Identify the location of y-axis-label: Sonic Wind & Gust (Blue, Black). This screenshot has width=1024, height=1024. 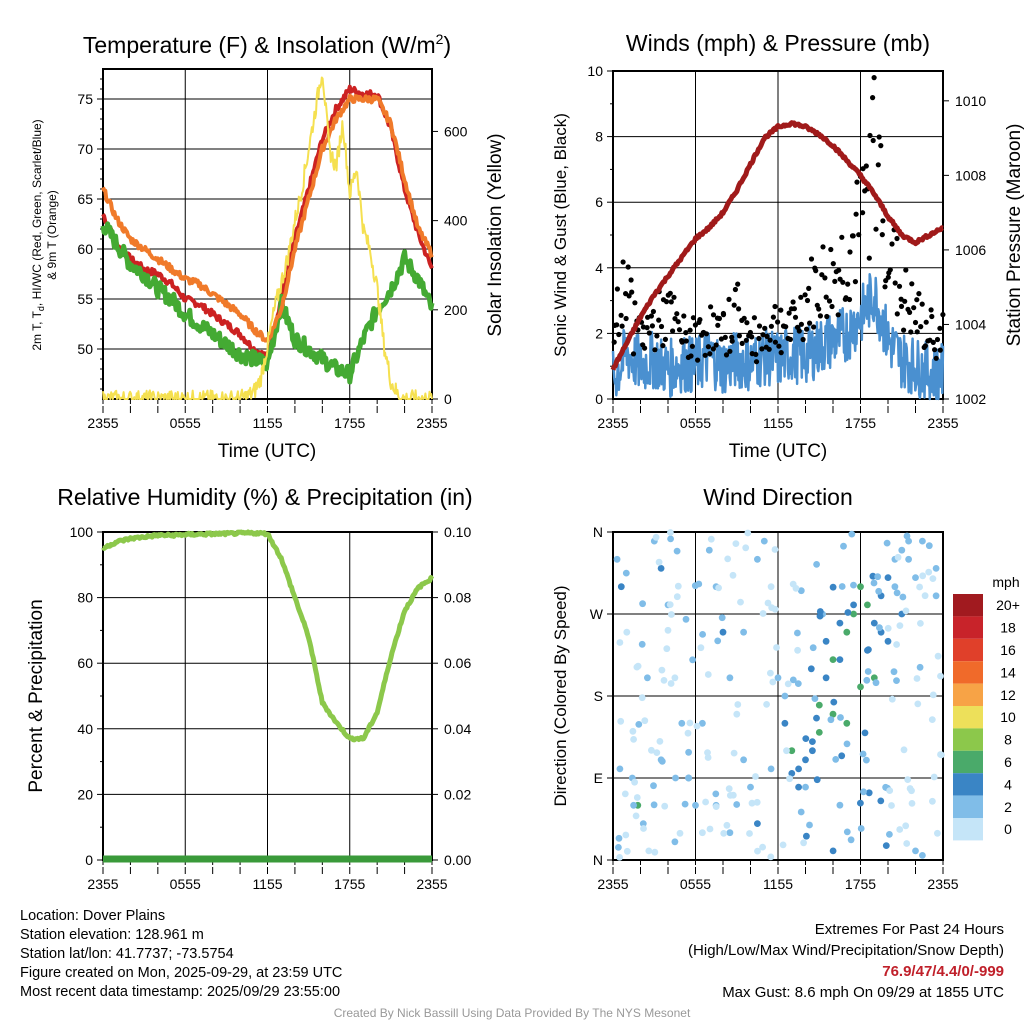
(560, 235).